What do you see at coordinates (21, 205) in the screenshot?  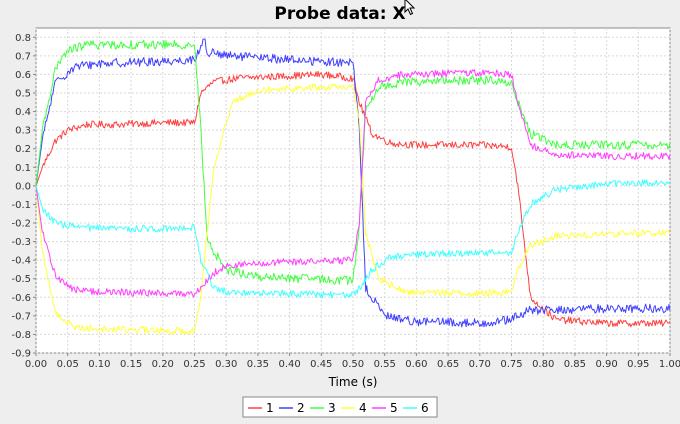 I see `y-tick-label: -0.1` at bounding box center [21, 205].